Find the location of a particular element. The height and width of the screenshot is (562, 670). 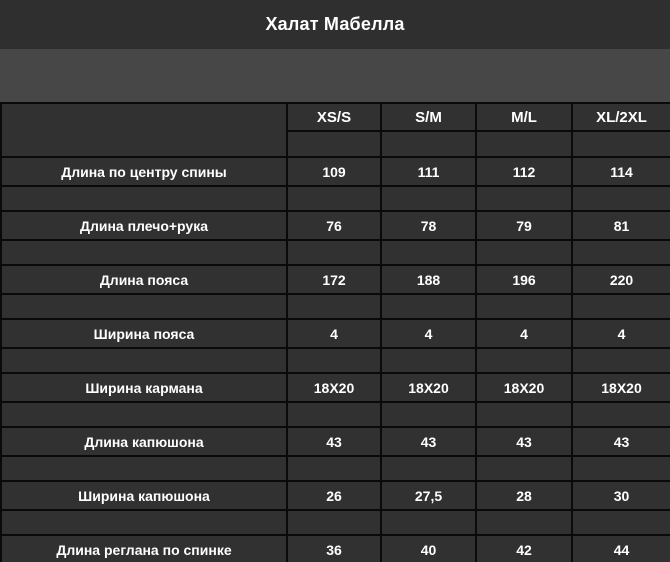

size-value: 36 is located at coordinates (334, 548).